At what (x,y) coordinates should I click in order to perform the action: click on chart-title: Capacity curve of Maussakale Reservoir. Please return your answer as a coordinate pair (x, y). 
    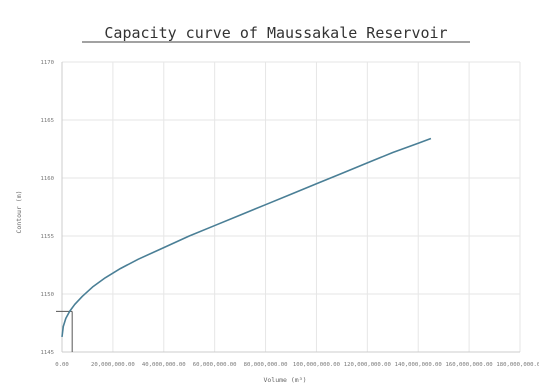
    Looking at the image, I should click on (275, 33).